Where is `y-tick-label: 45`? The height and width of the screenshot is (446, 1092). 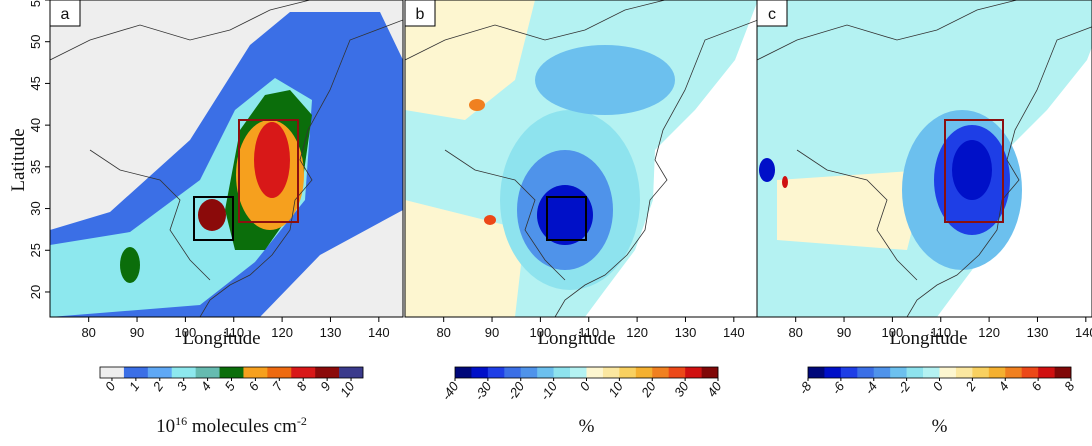 y-tick-label: 45 is located at coordinates (35, 83).